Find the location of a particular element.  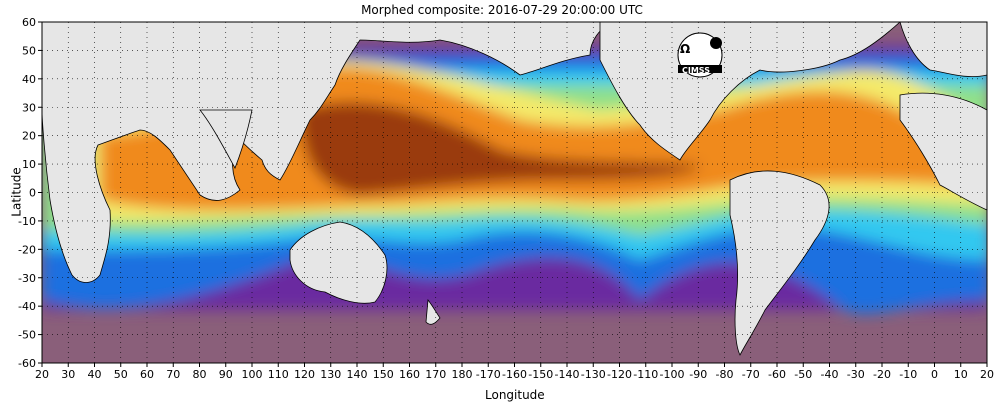

x-tick-label: -30 is located at coordinates (856, 374).